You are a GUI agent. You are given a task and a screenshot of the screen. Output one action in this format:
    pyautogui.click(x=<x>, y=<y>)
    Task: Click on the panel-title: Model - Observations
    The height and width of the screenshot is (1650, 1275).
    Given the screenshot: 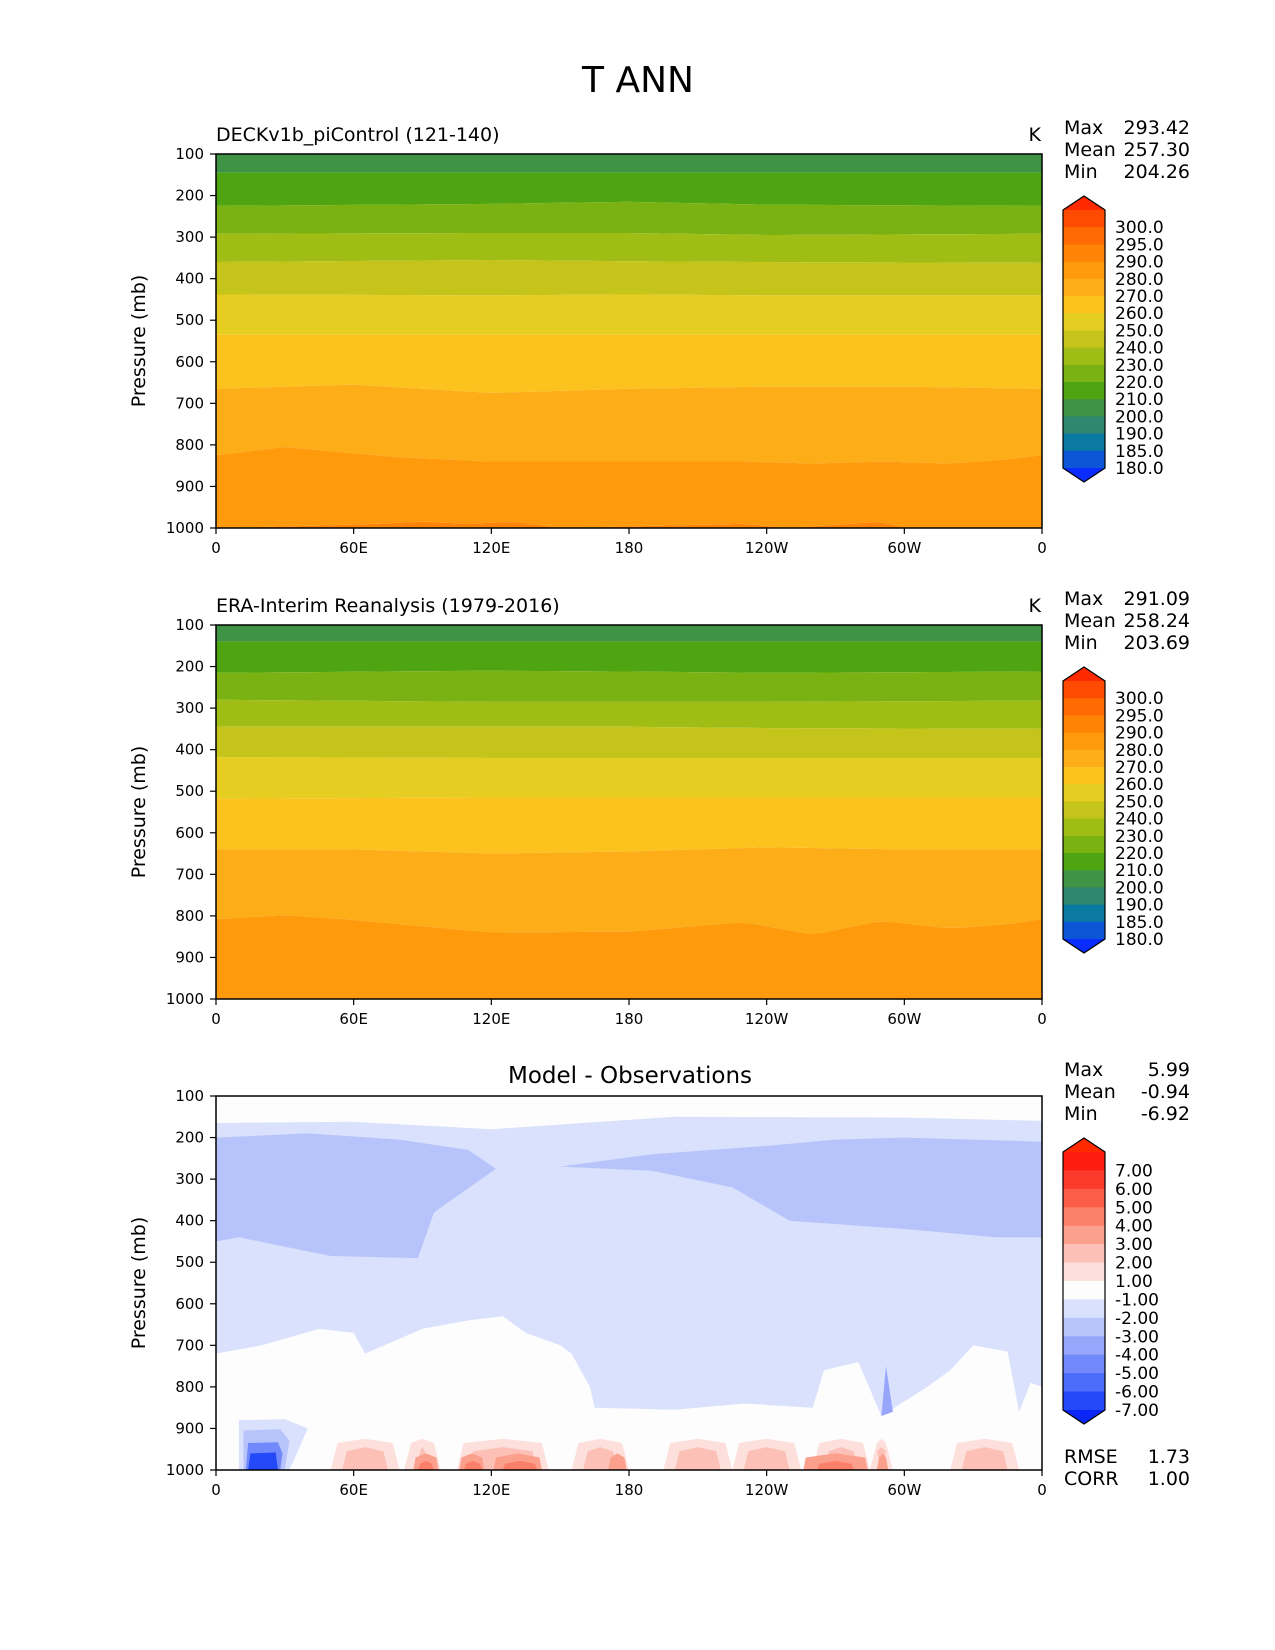 What is the action you would take?
    pyautogui.click(x=630, y=1076)
    